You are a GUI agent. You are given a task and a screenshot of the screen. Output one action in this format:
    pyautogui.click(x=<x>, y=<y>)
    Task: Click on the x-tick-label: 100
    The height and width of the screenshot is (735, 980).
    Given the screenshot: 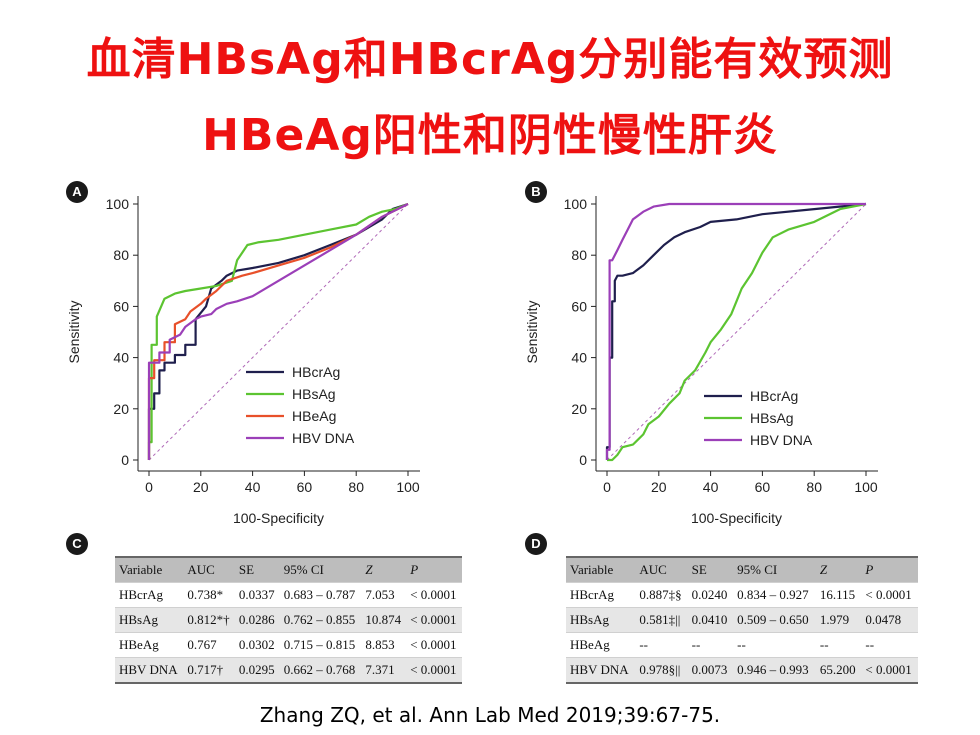 What is the action you would take?
    pyautogui.click(x=866, y=487)
    